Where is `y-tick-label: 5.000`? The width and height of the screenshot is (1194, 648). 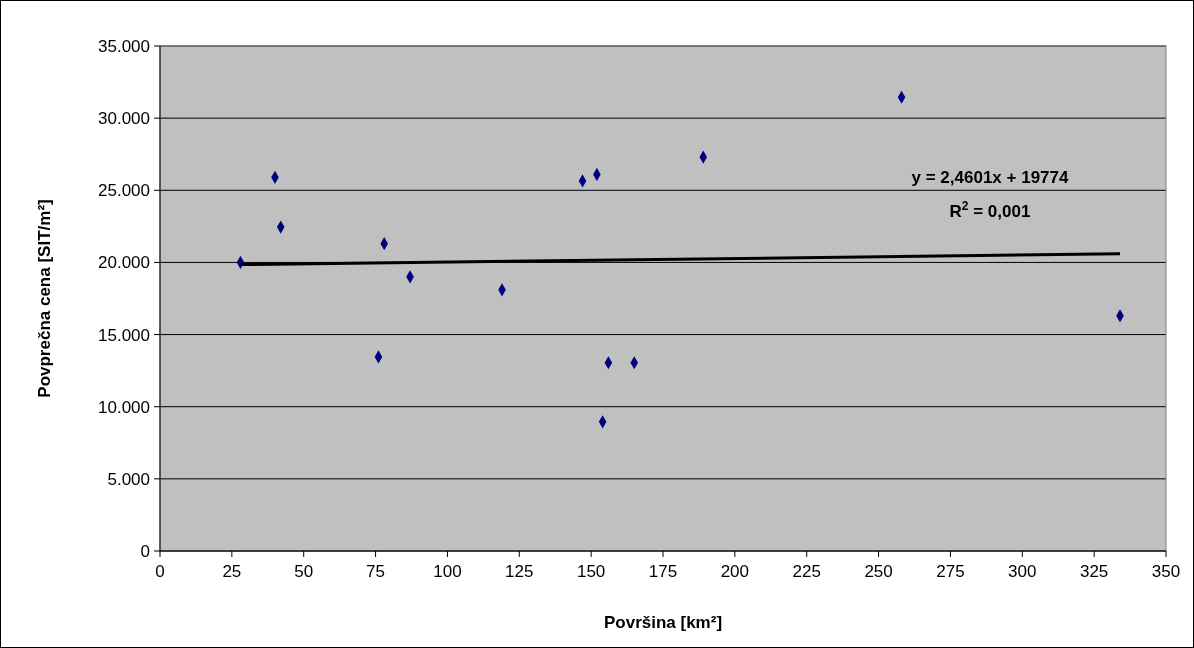 y-tick-label: 5.000 is located at coordinates (128, 479).